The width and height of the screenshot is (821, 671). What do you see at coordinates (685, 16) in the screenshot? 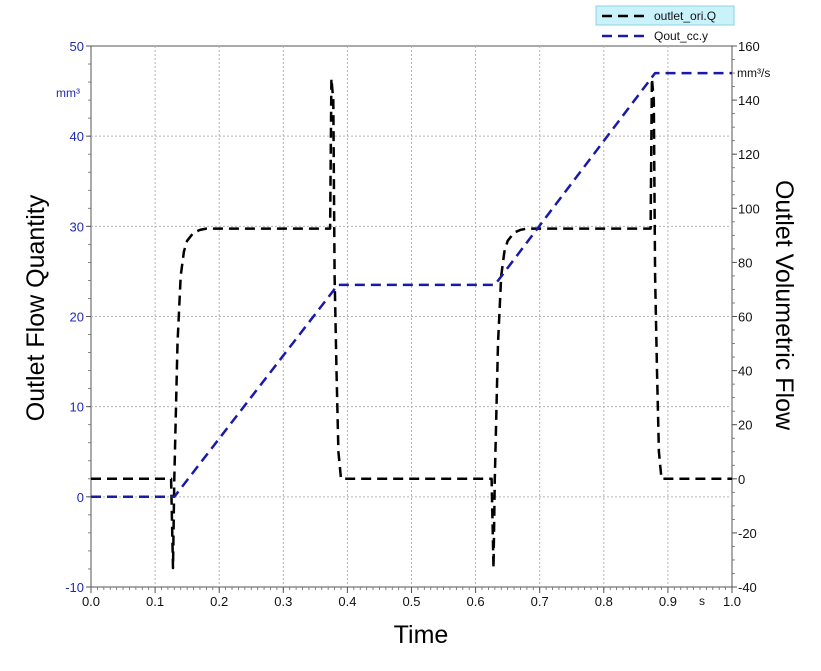
I see `legend-entry-1-label: outlet_ori.Q` at bounding box center [685, 16].